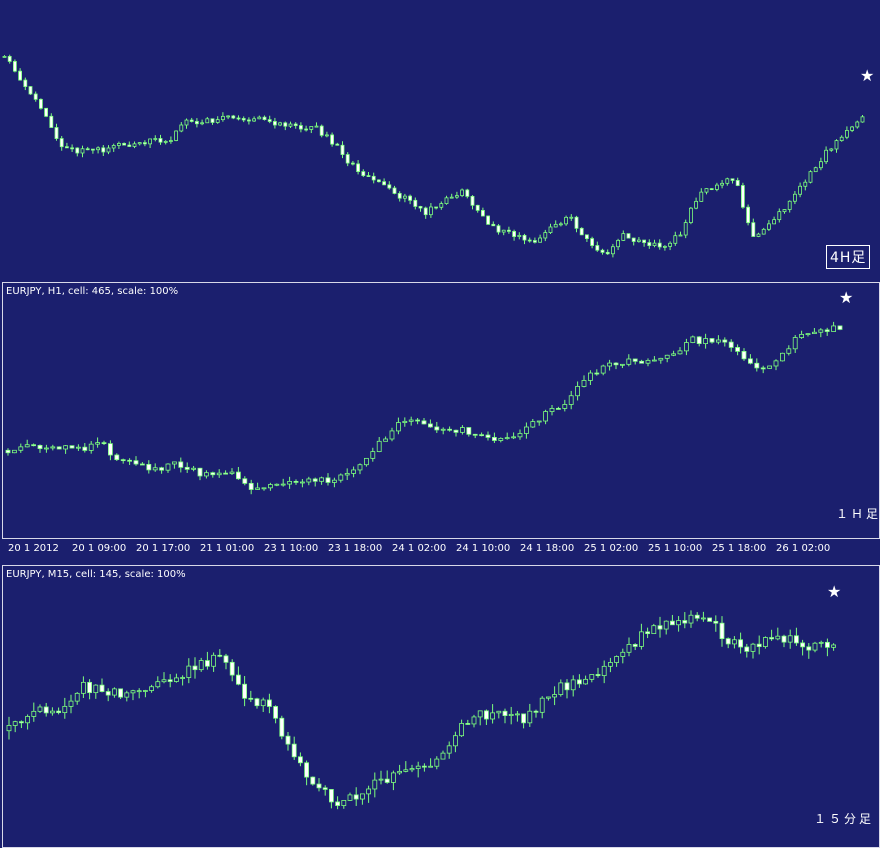 The width and height of the screenshot is (880, 848). I want to click on time-axis-tick-label: 25 1 02:00, so click(611, 548).